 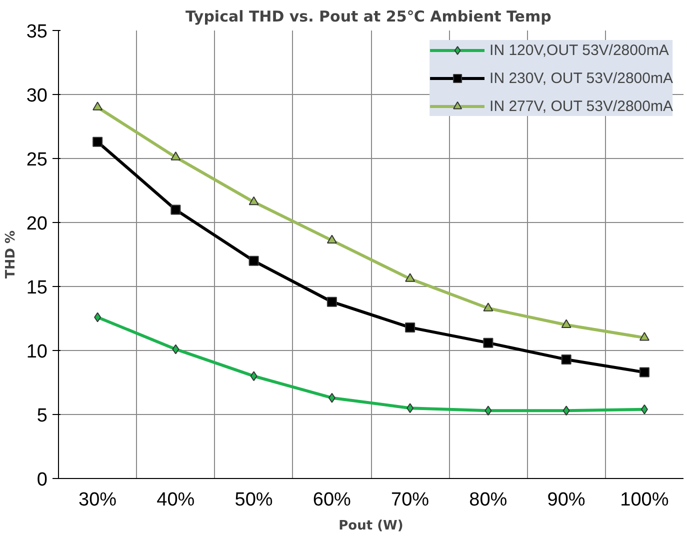 What do you see at coordinates (175, 500) in the screenshot?
I see `x-tick-label: 40%` at bounding box center [175, 500].